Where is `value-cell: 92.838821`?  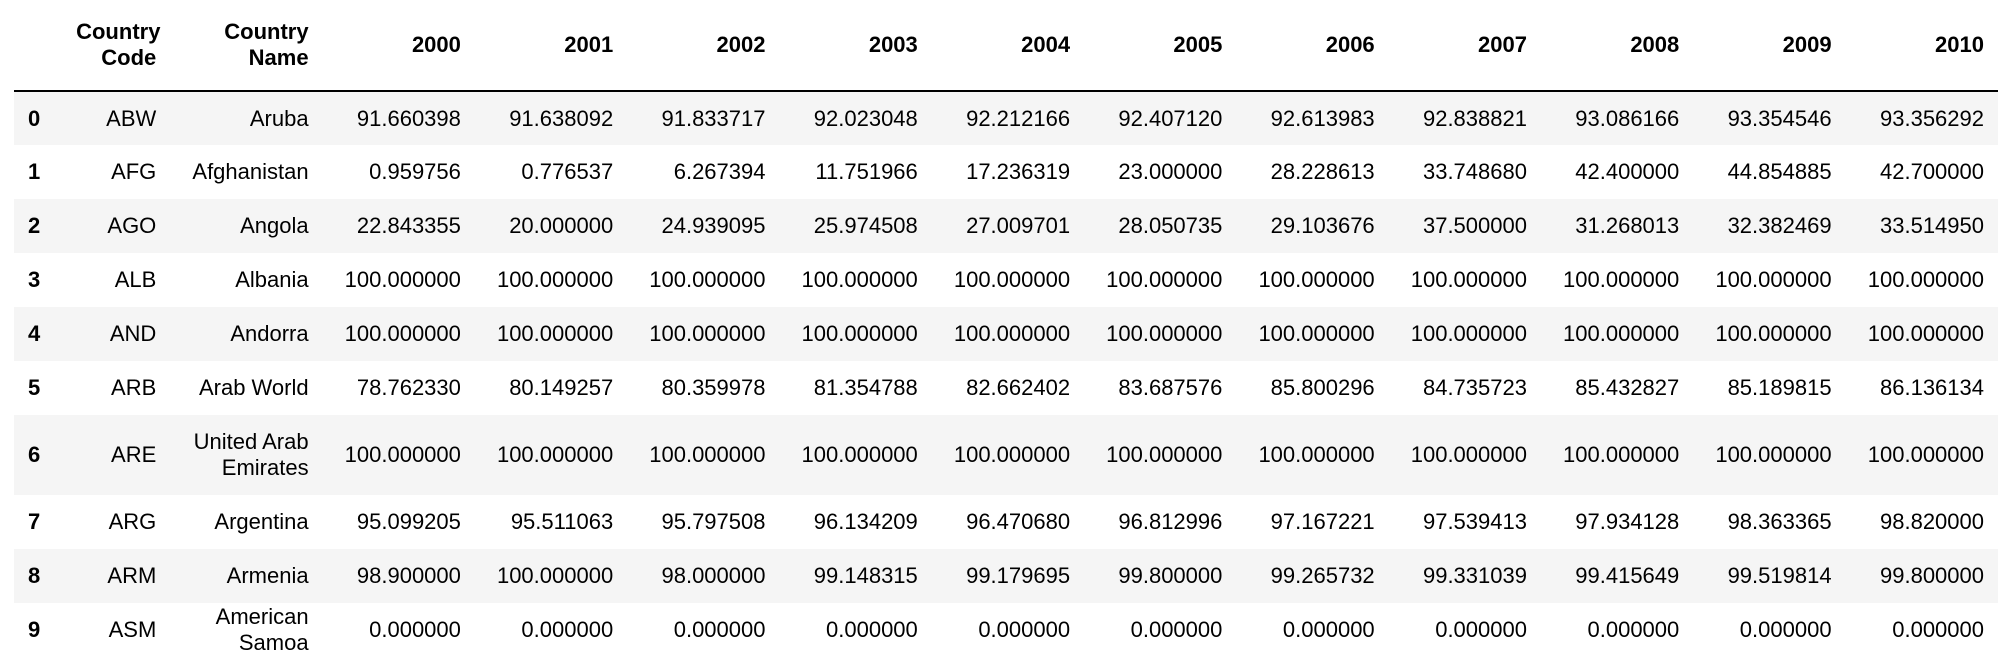
value-cell: 92.838821 is located at coordinates (1474, 118).